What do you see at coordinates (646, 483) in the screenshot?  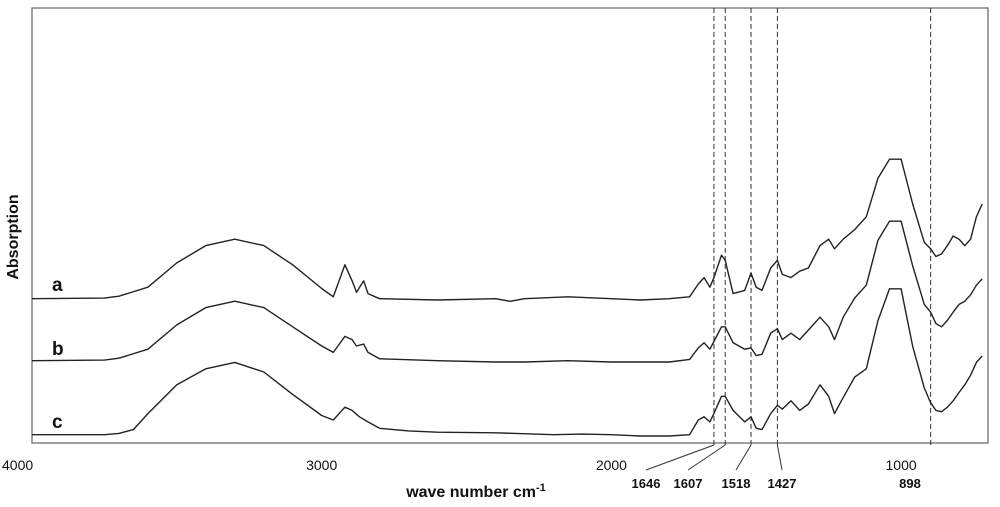 I see `peak-label-1646: 1646` at bounding box center [646, 483].